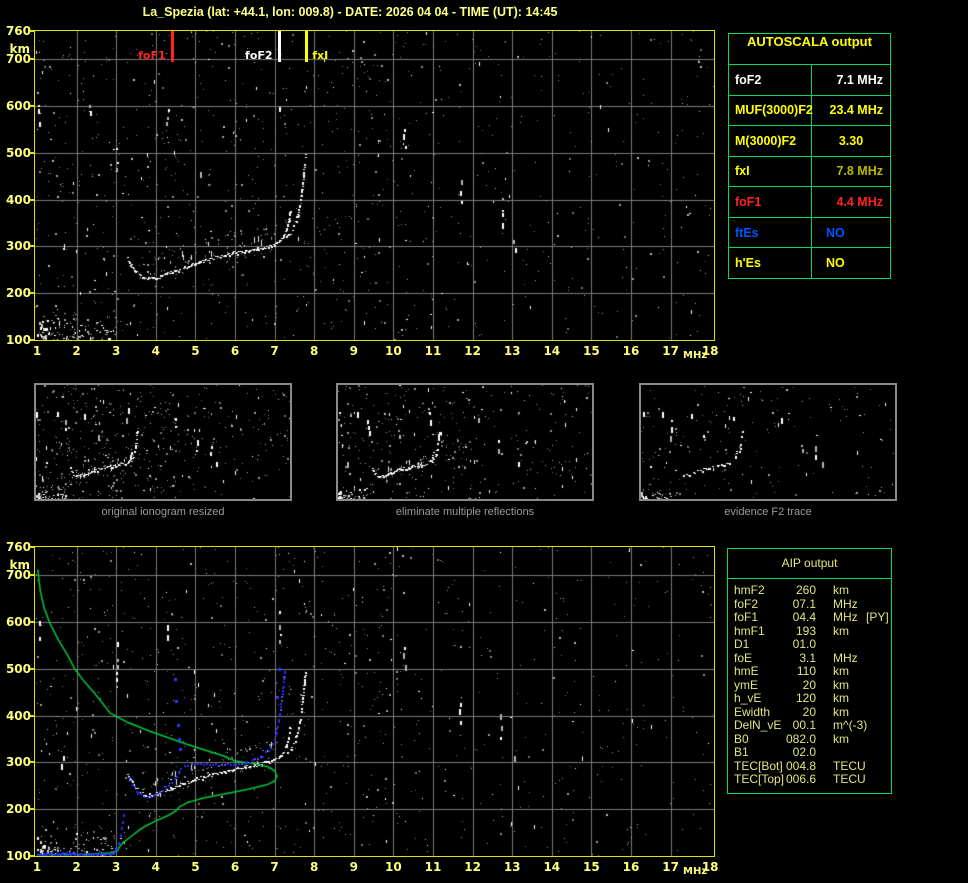  Describe the element at coordinates (670, 867) in the screenshot. I see `bottom-xtick-17: 17` at that location.